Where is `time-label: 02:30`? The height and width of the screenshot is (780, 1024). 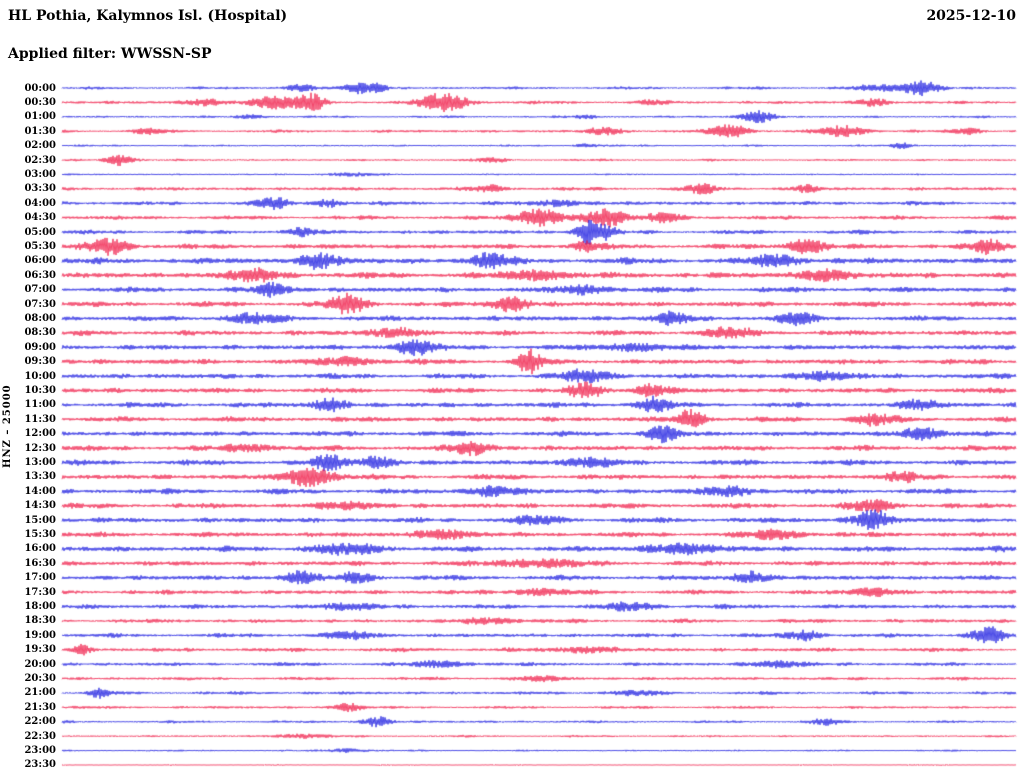
time-label: 02:30 is located at coordinates (40, 160).